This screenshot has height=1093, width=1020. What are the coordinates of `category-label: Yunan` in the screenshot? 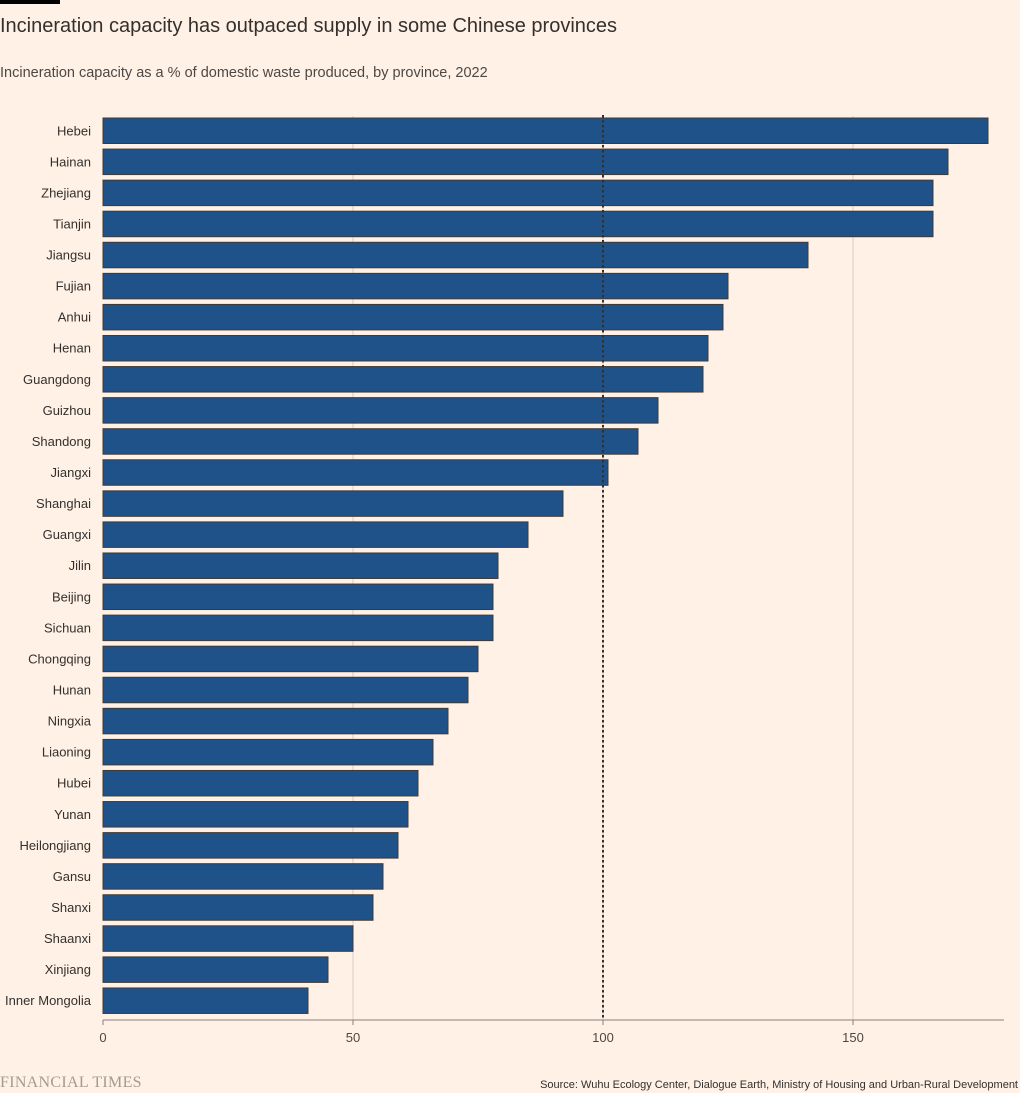 It's located at (72, 814).